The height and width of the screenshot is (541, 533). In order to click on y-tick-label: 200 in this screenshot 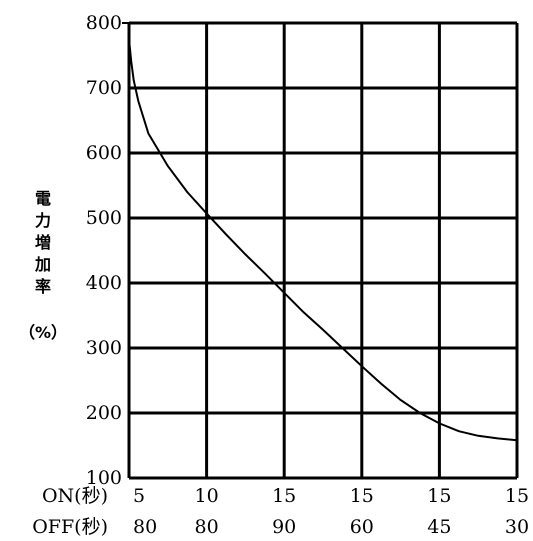, I will do `click(104, 413)`.